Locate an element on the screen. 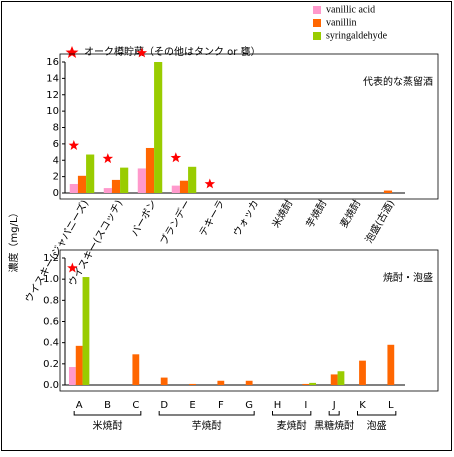 The height and width of the screenshot is (457, 454). y-tick-label: 1.0 is located at coordinates (51, 279).